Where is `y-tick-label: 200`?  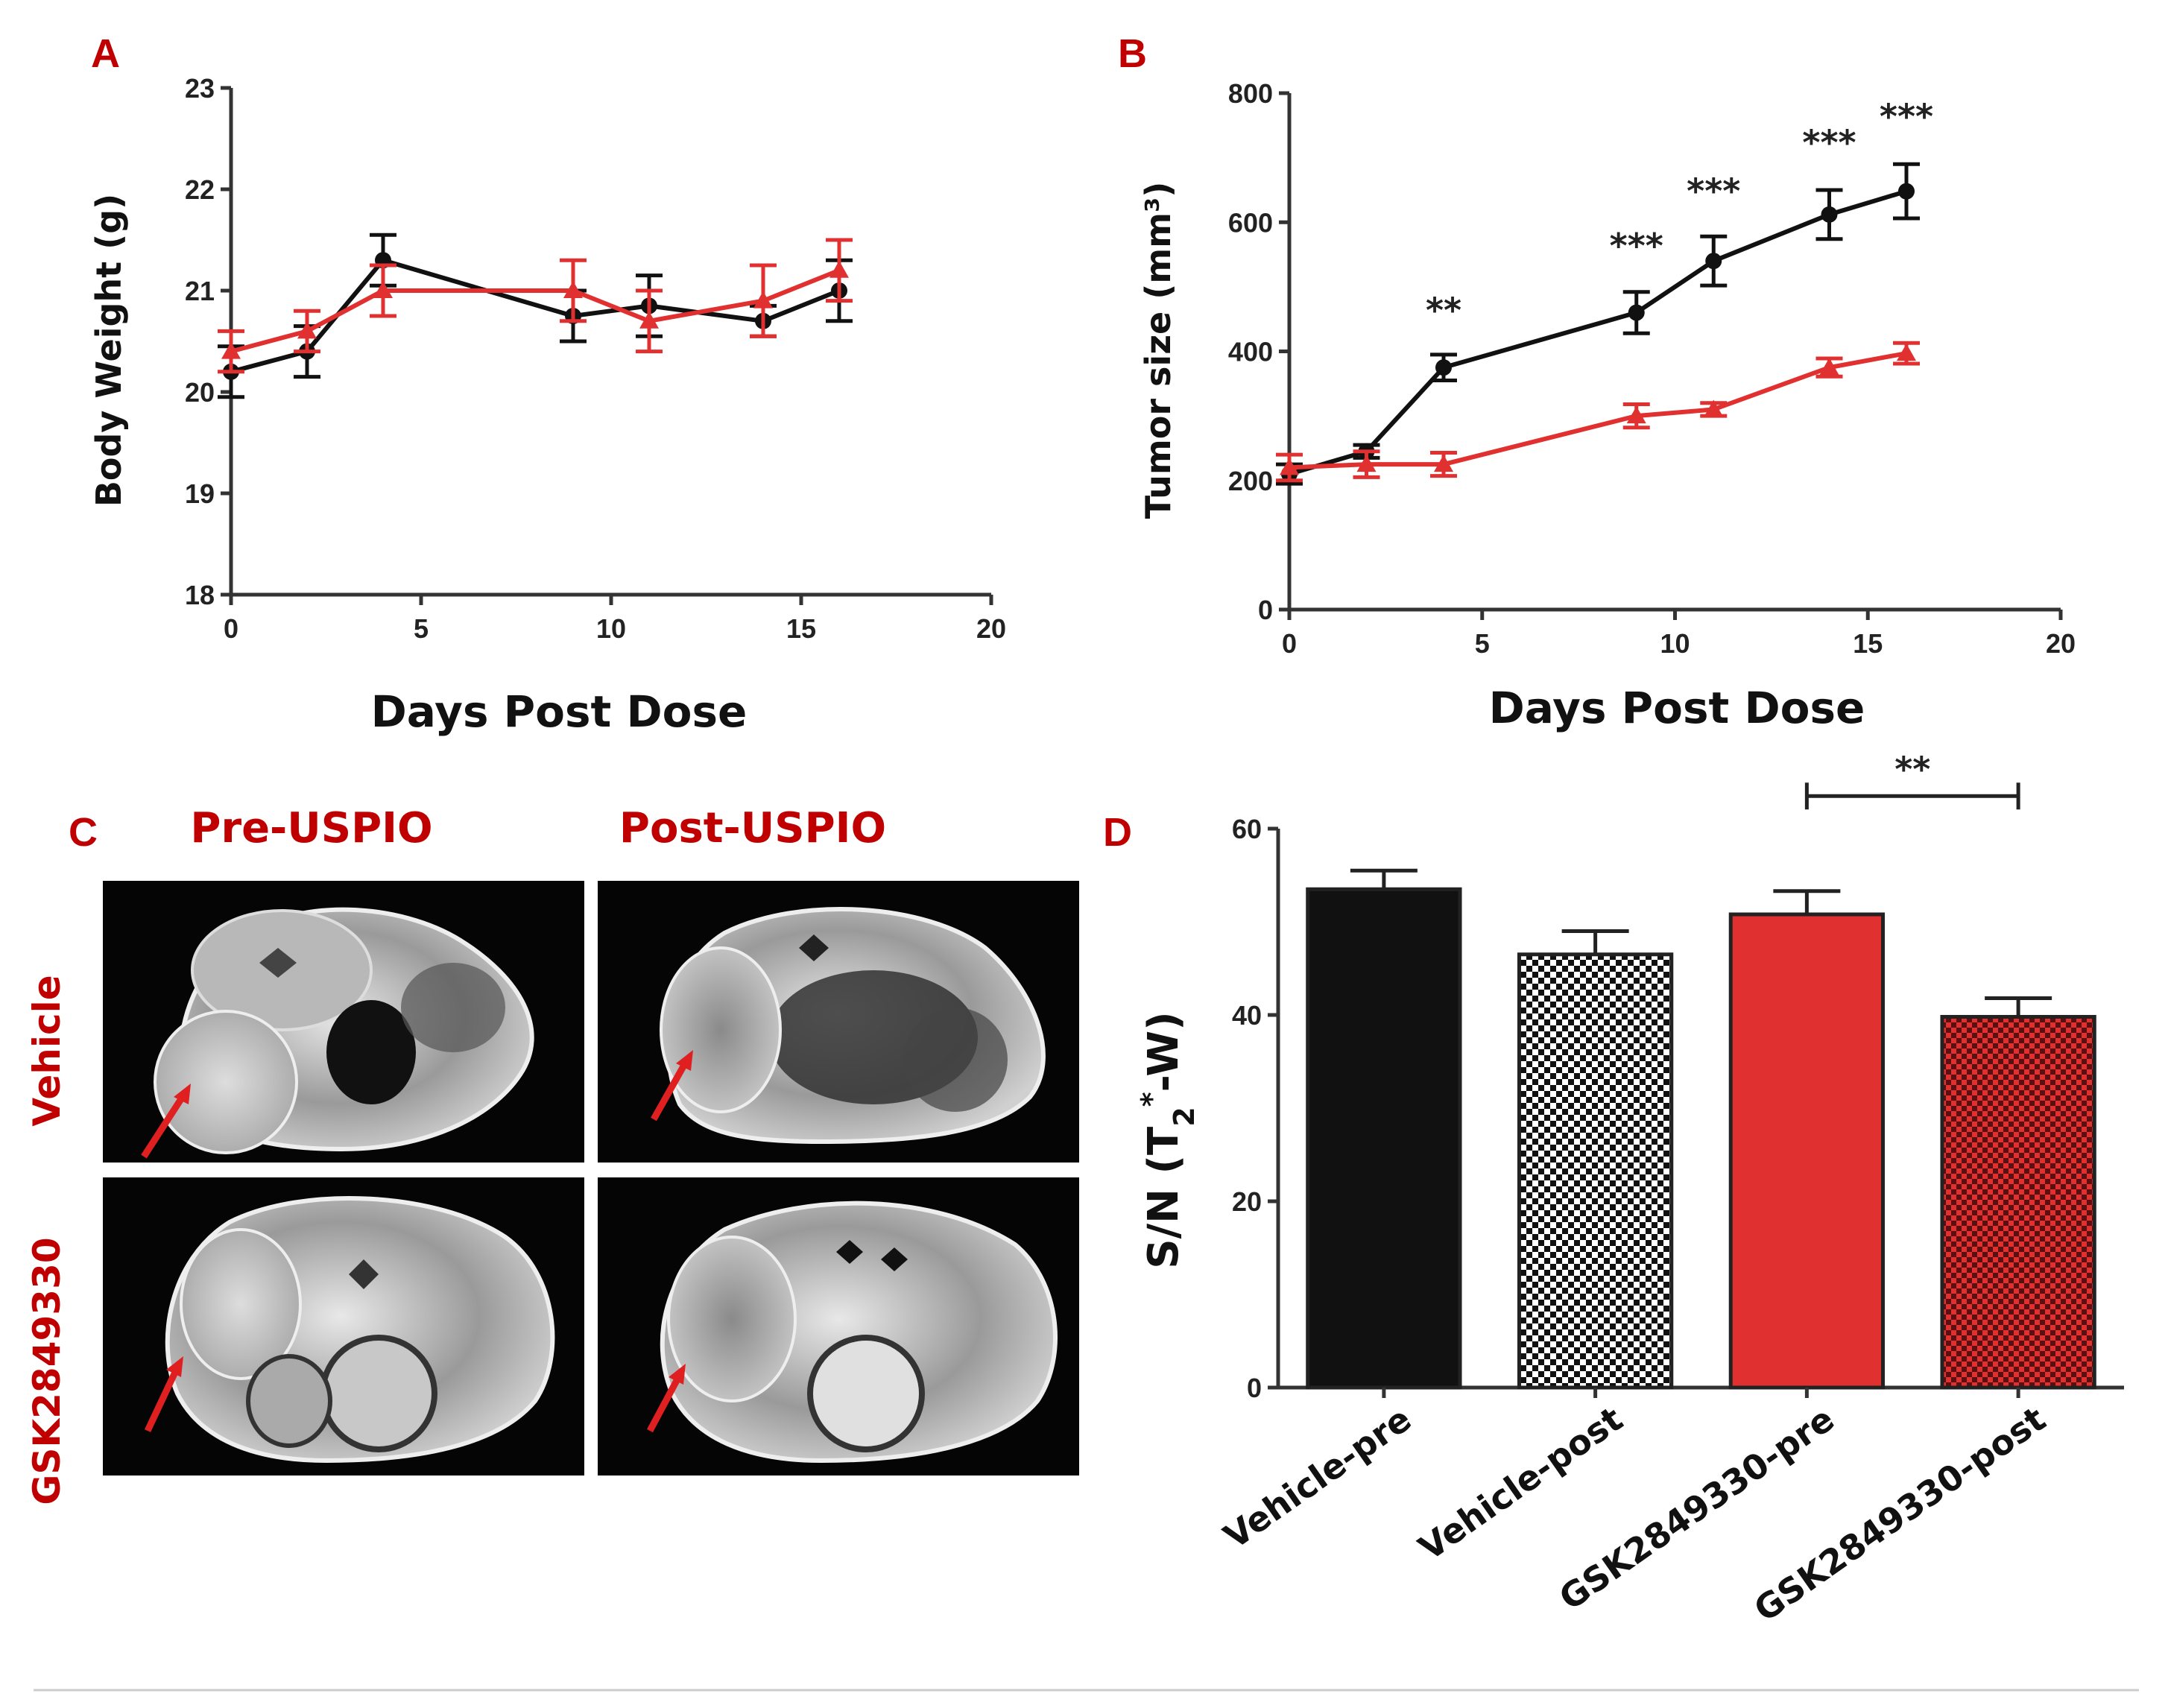 y-tick-label: 200 is located at coordinates (1250, 481).